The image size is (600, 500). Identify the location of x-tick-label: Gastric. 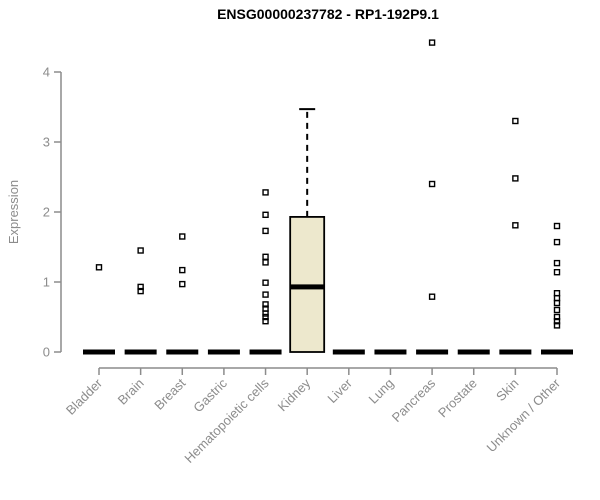
(210, 395).